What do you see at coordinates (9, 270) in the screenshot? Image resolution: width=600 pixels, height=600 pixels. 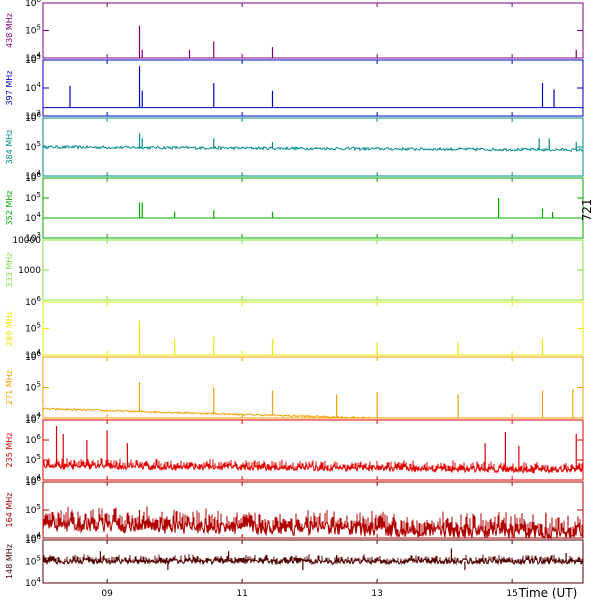 I see `panel-name-label: 333 MHz` at bounding box center [9, 270].